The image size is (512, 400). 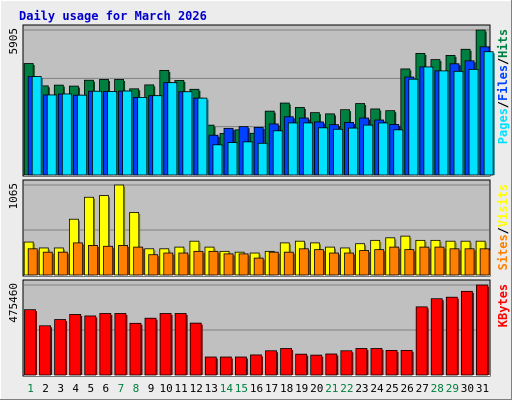 What do you see at coordinates (211, 388) in the screenshot?
I see `day-label-13: 13` at bounding box center [211, 388].